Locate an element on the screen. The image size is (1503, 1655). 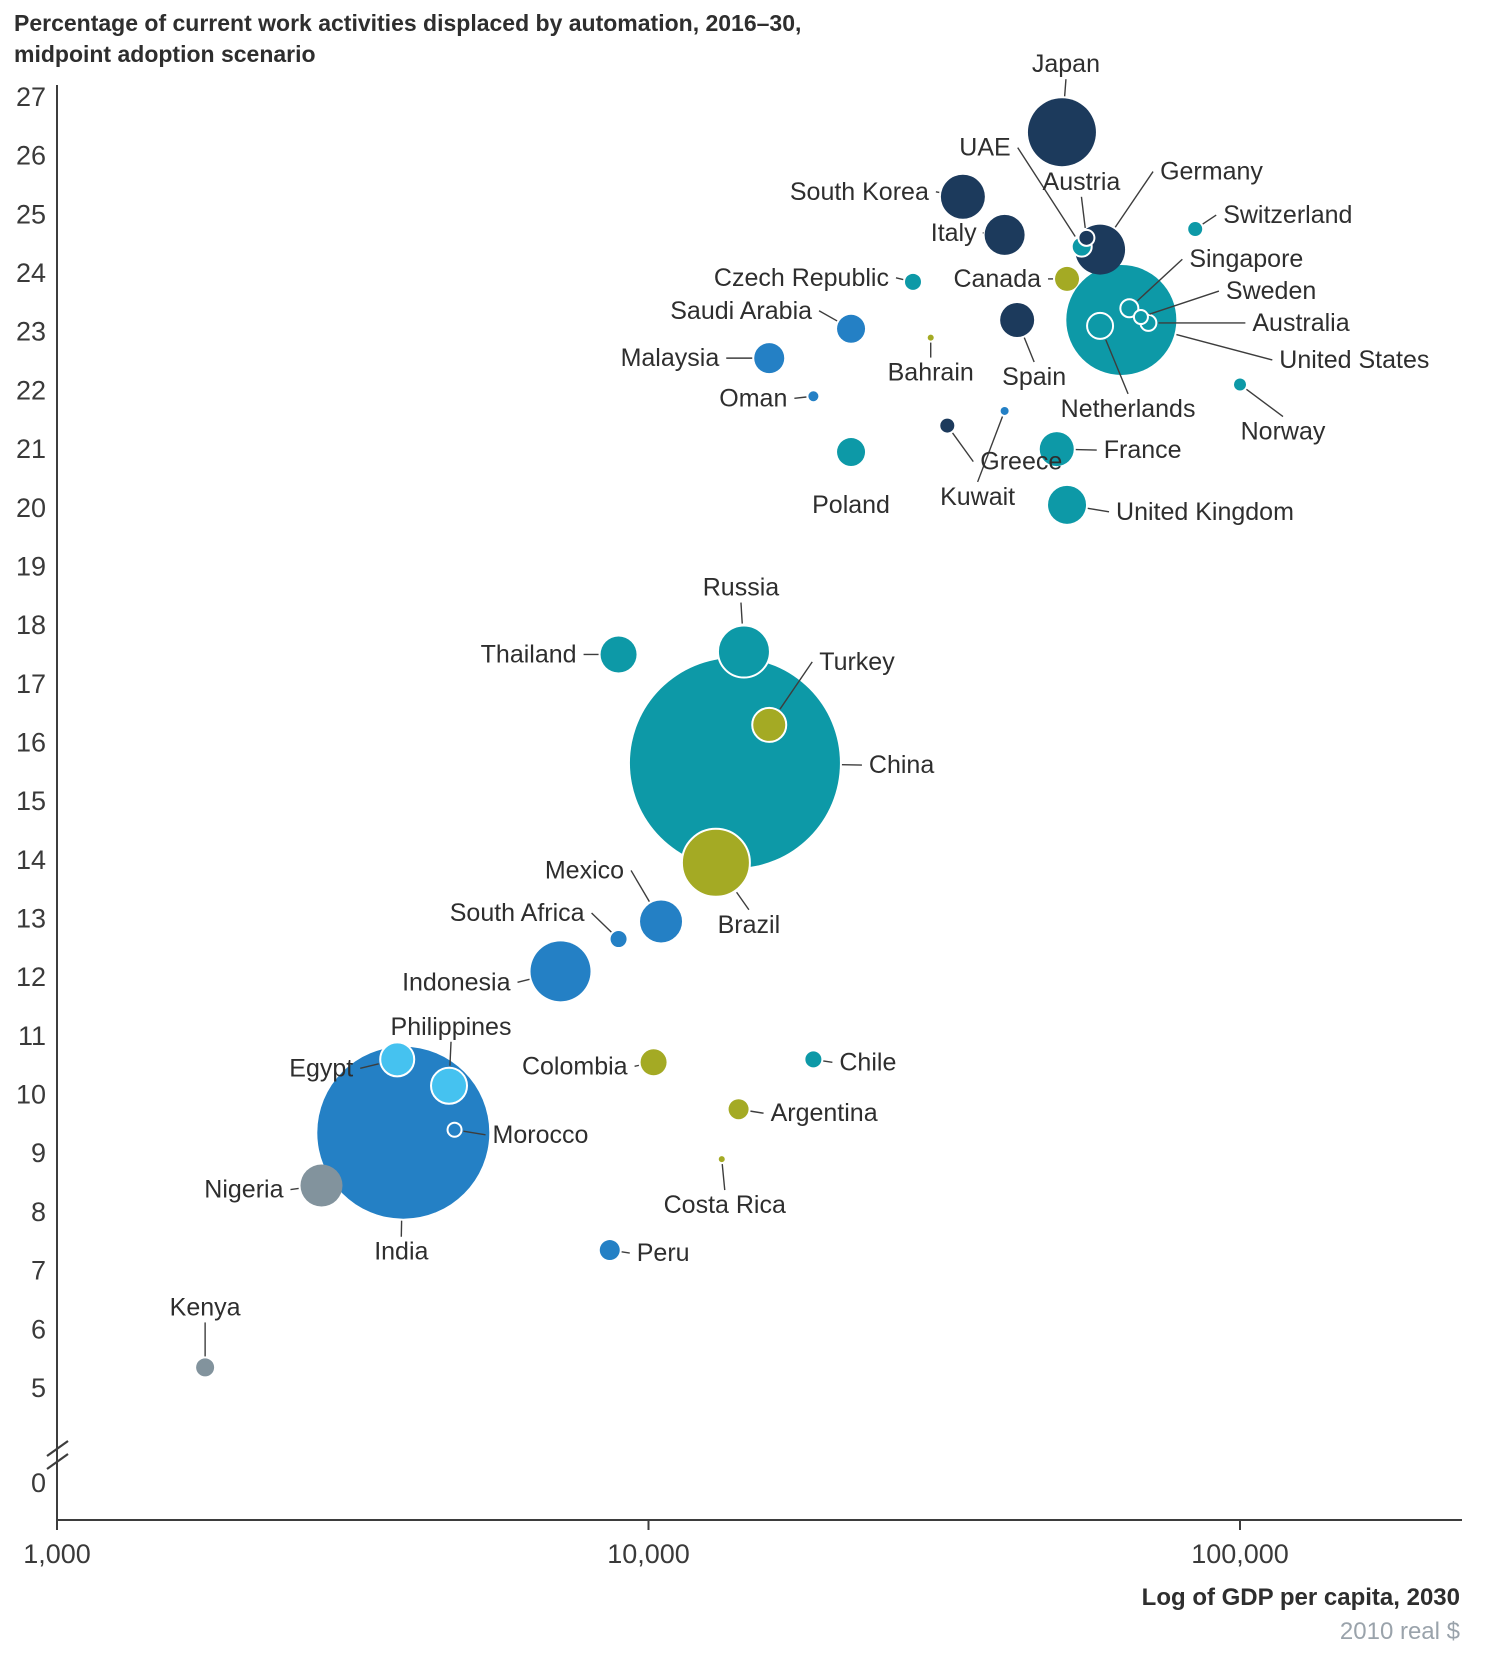
country-label-thailand: Thailand is located at coordinates (529, 654).